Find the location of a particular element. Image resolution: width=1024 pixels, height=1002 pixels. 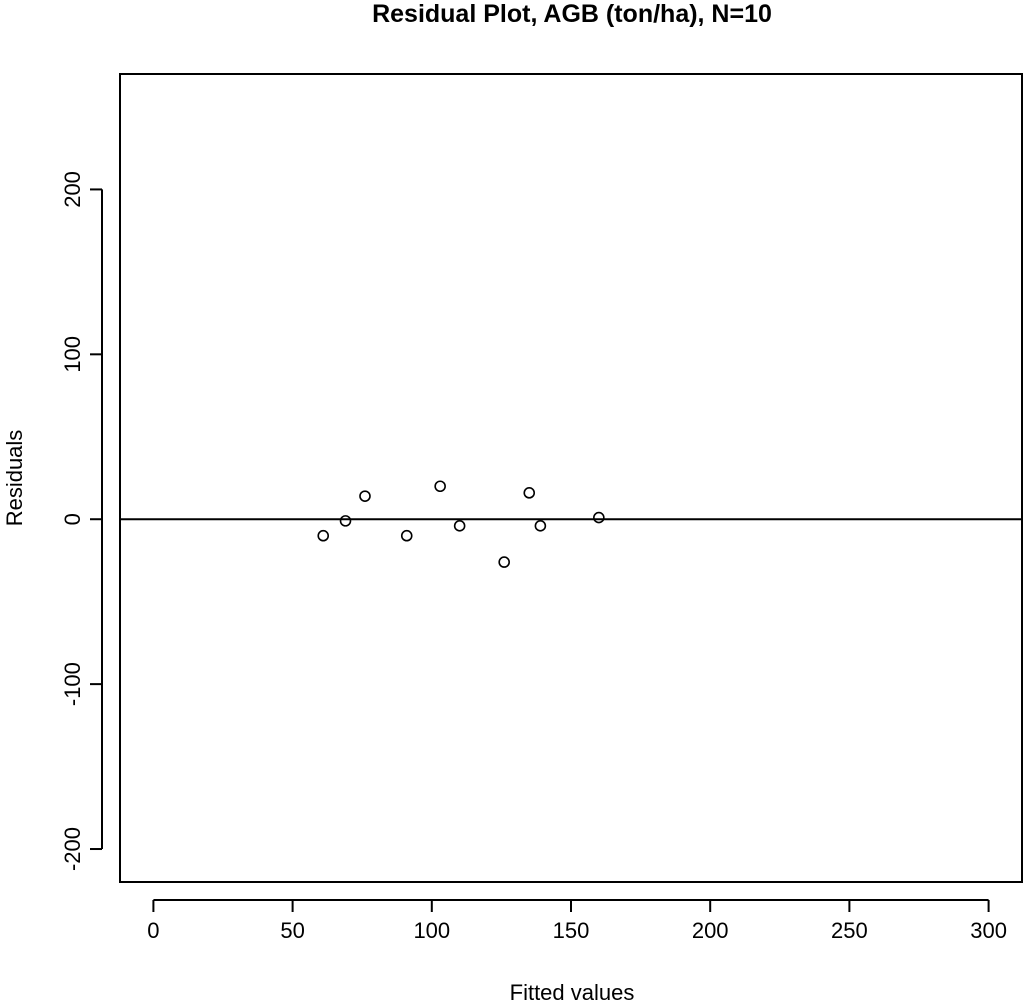

x-tick-label: 150 is located at coordinates (571, 930).